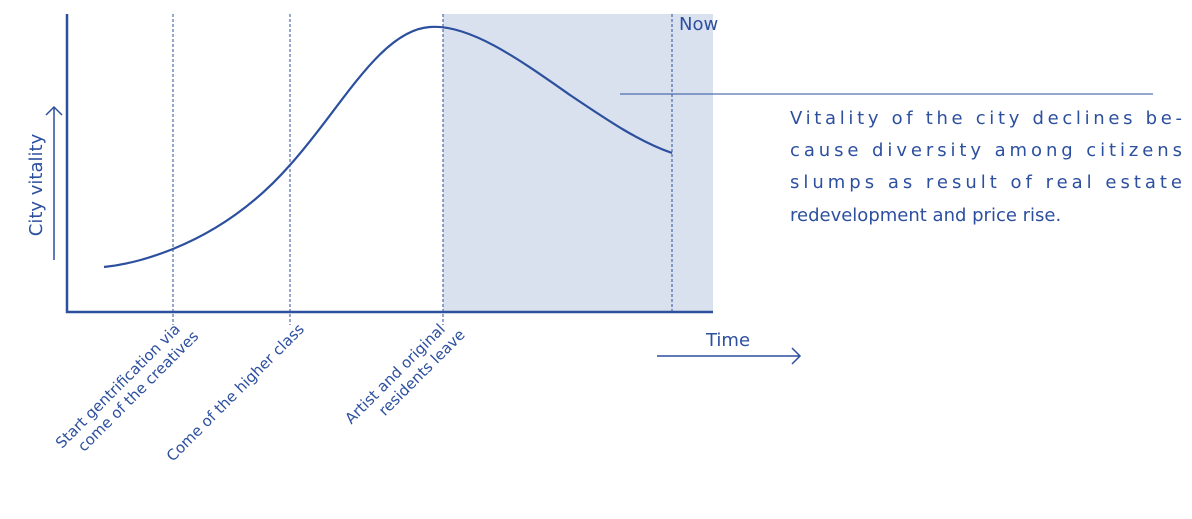 The width and height of the screenshot is (1192, 519). Describe the element at coordinates (404, 373) in the screenshot. I see `phase-label: Artist and original residents leave` at that location.